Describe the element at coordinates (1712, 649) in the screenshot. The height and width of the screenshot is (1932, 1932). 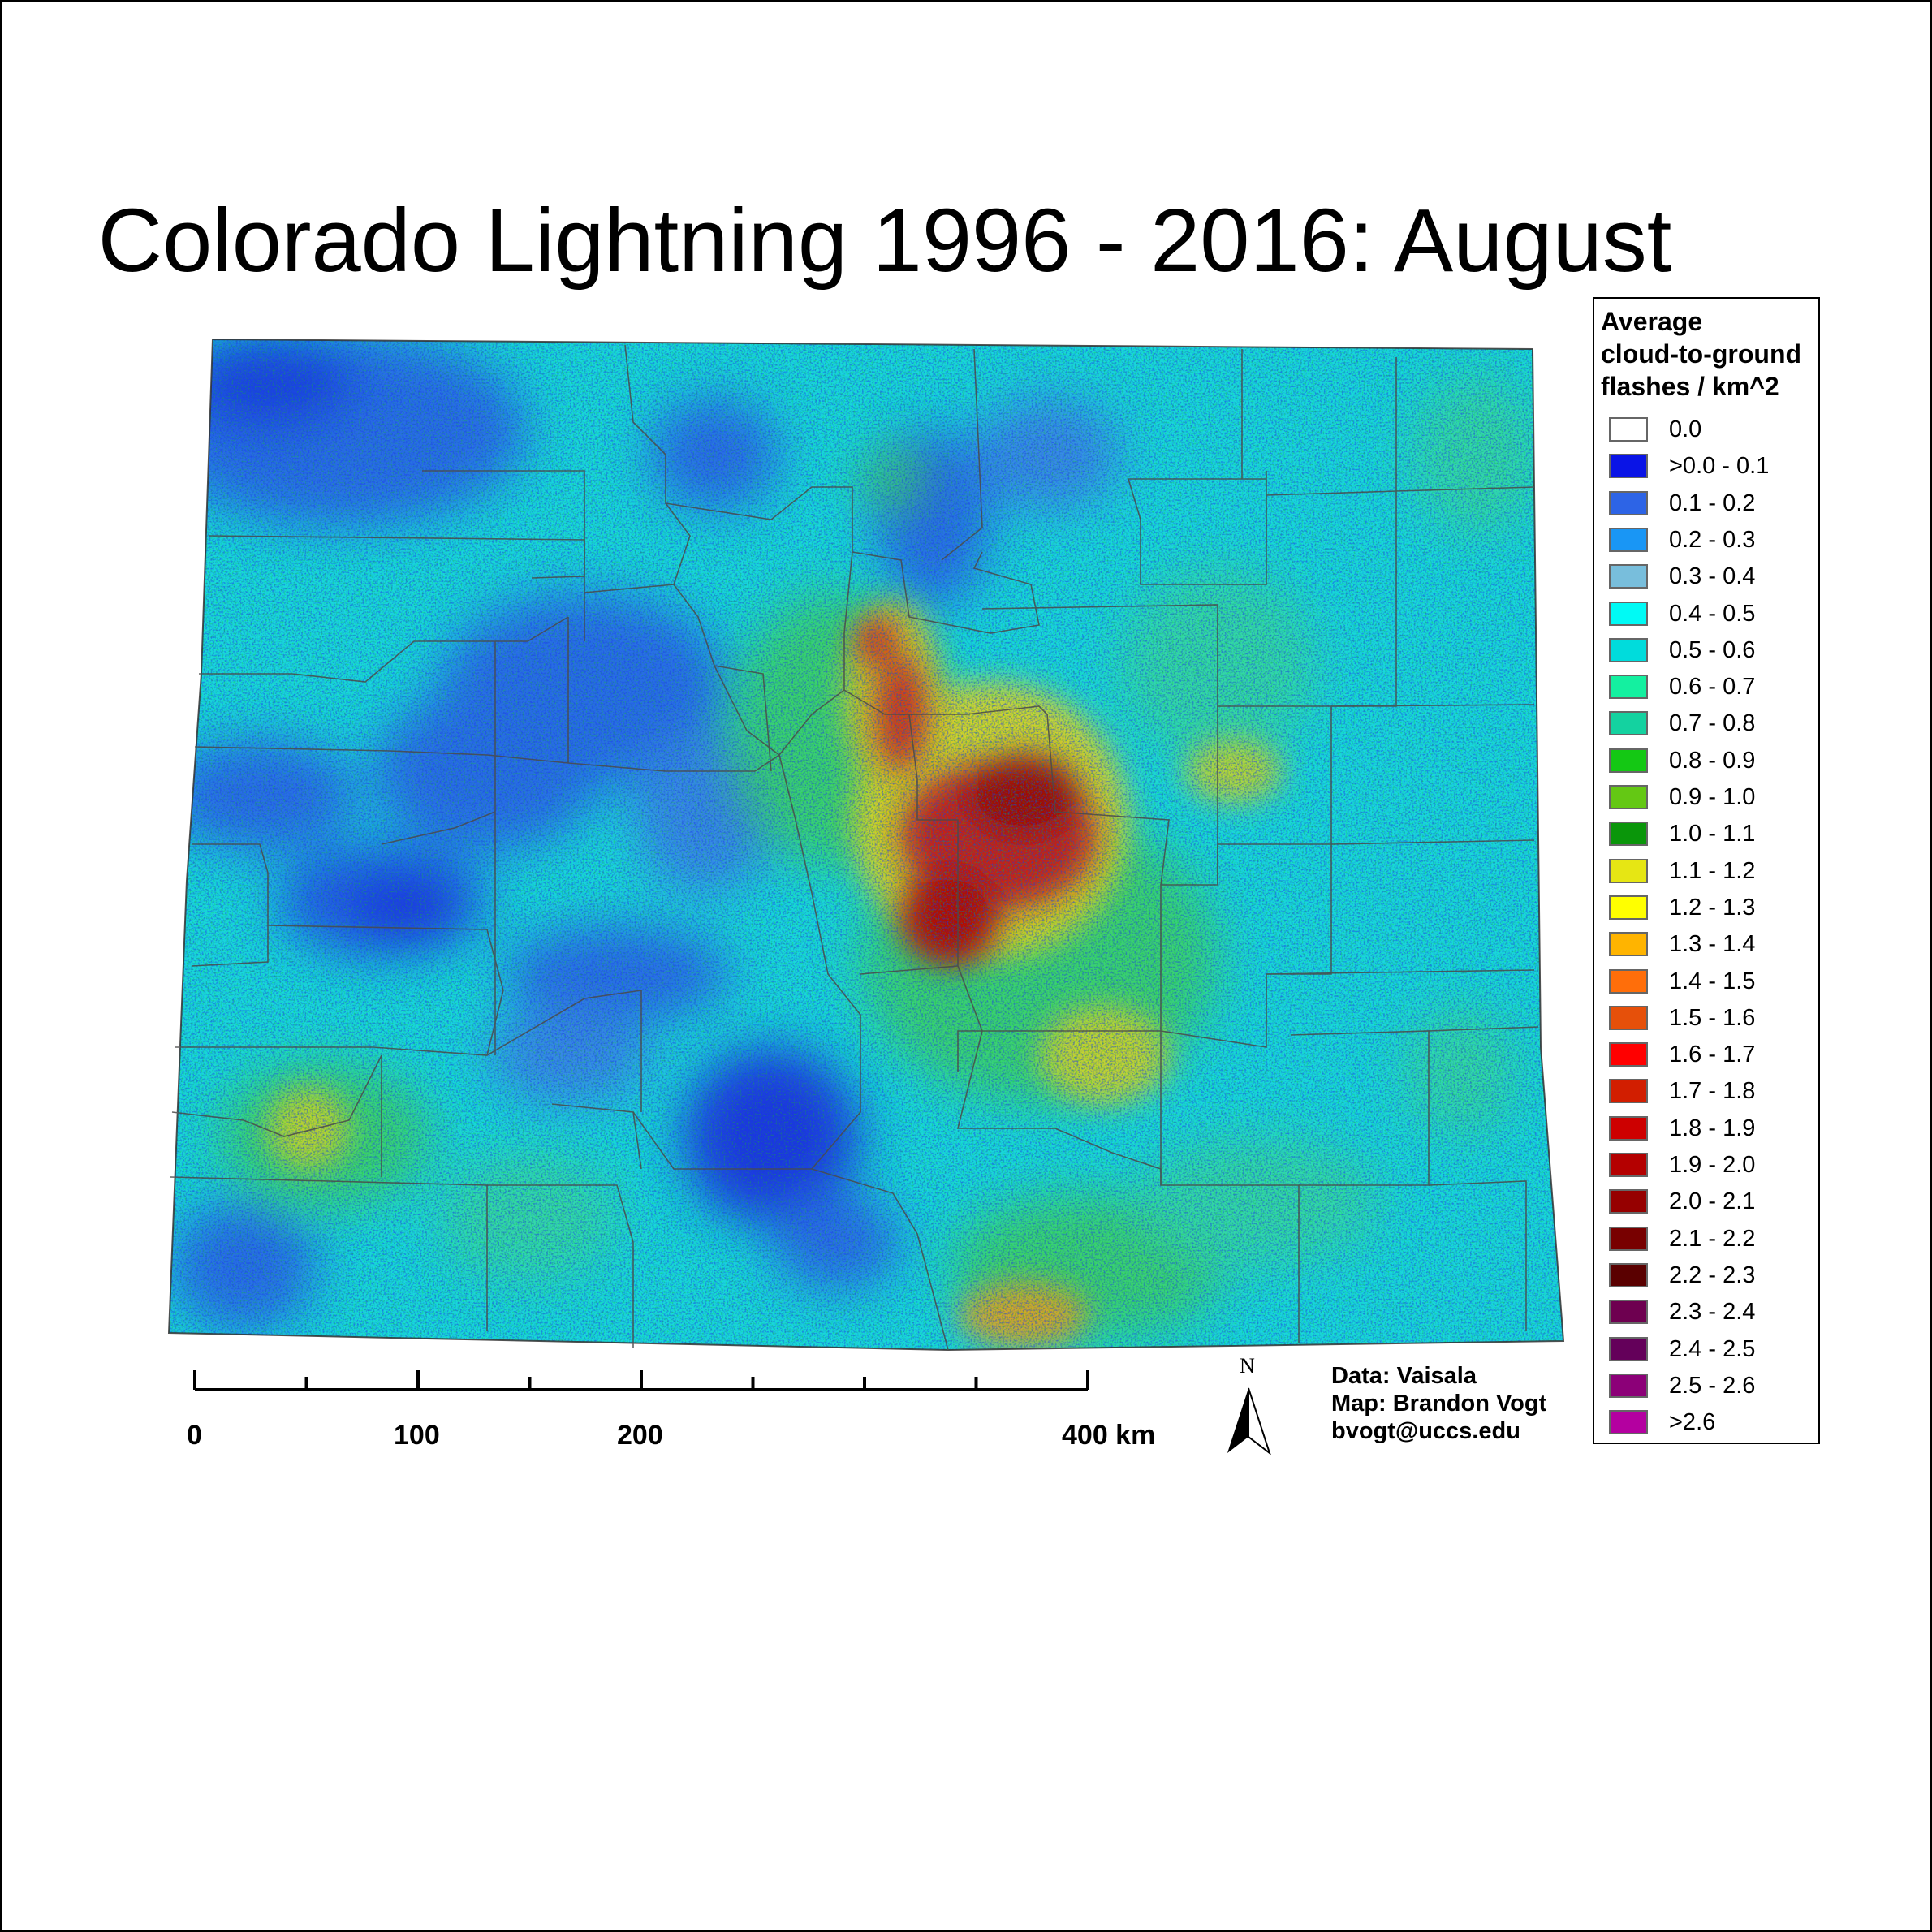
I see `legend-label: 0.5 - 0.6` at that location.